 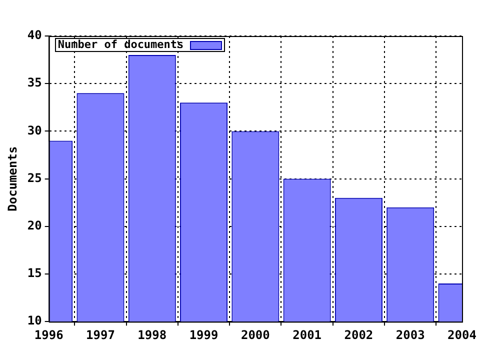 I want to click on y-tick-label: 30, so click(x=34, y=130).